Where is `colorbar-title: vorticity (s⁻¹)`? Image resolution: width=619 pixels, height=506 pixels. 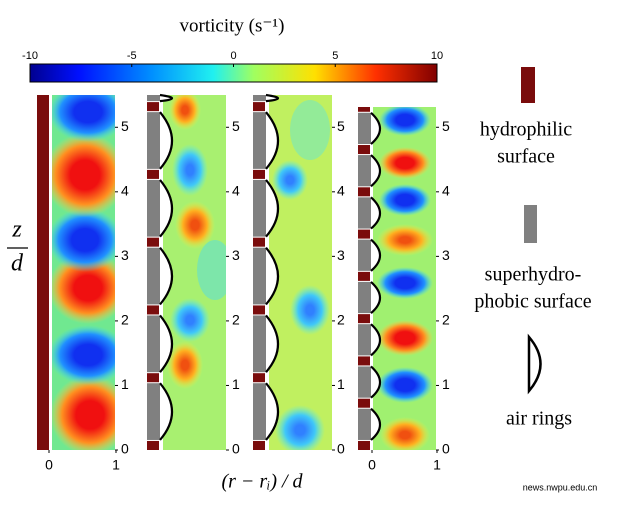
colorbar-title: vorticity (s⁻¹) is located at coordinates (232, 25).